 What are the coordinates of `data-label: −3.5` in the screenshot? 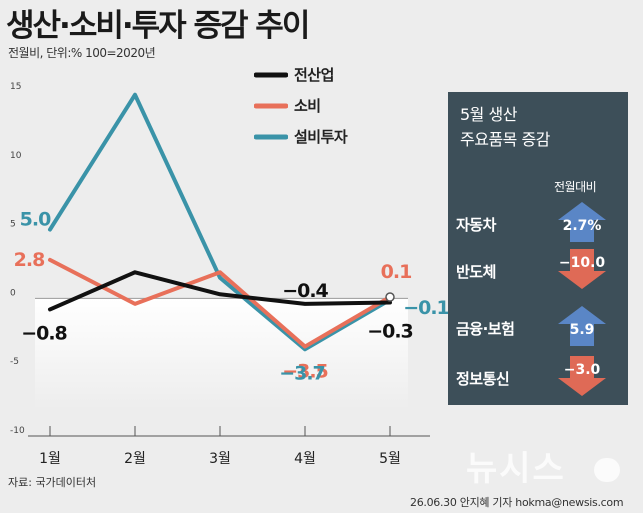 It's located at (305, 372).